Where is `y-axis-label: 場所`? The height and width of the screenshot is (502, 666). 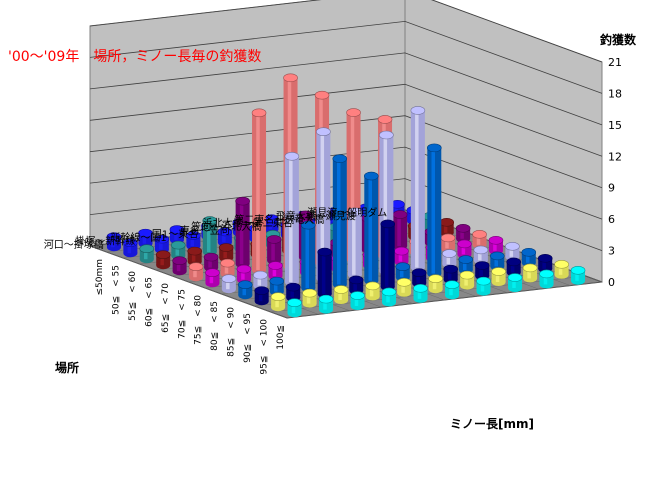 y-axis-label: 場所 is located at coordinates (67, 367).